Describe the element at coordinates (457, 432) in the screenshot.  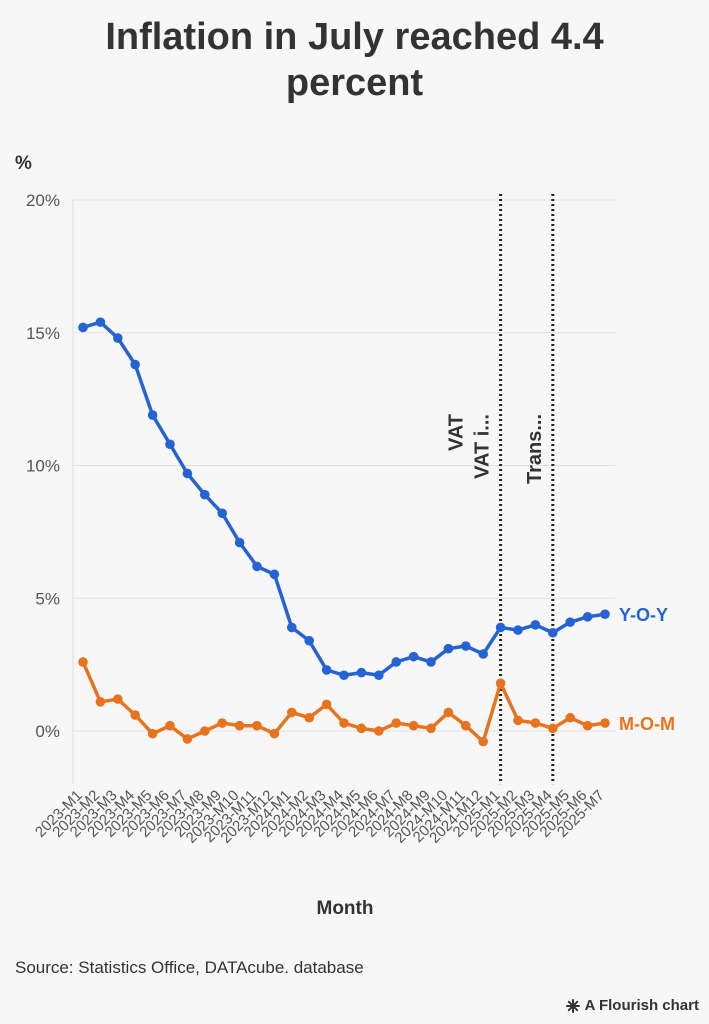
I see `annotation-label: VAT` at that location.